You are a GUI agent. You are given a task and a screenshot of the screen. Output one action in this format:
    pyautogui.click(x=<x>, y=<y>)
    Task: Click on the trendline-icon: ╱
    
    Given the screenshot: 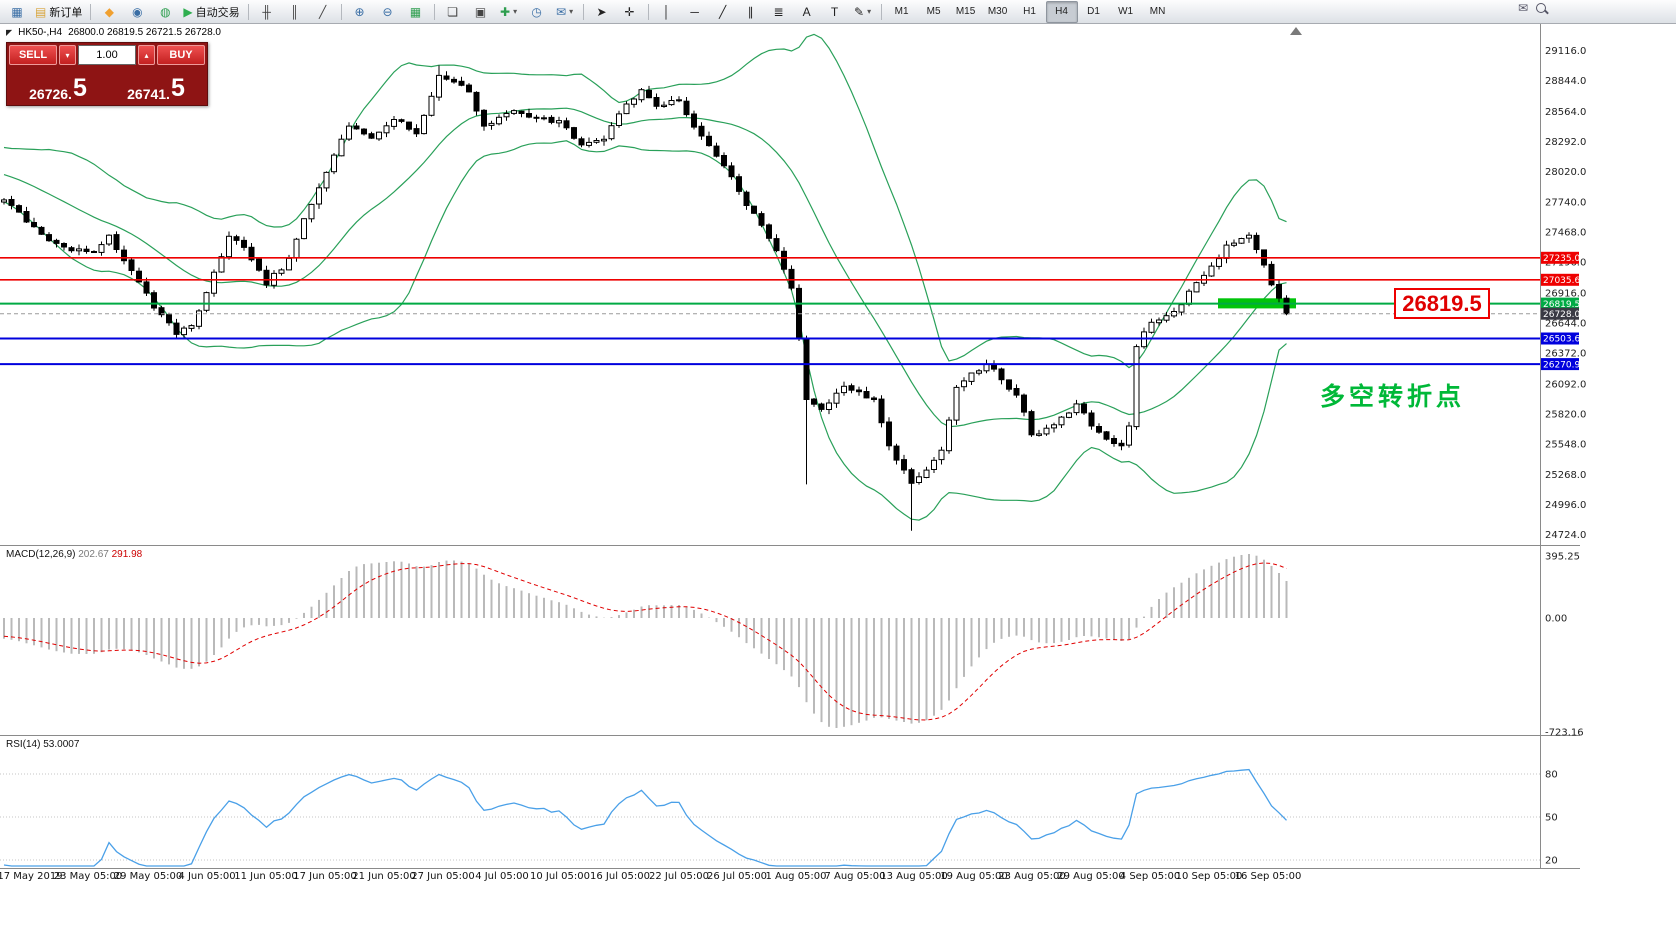 What is the action you would take?
    pyautogui.click(x=723, y=12)
    